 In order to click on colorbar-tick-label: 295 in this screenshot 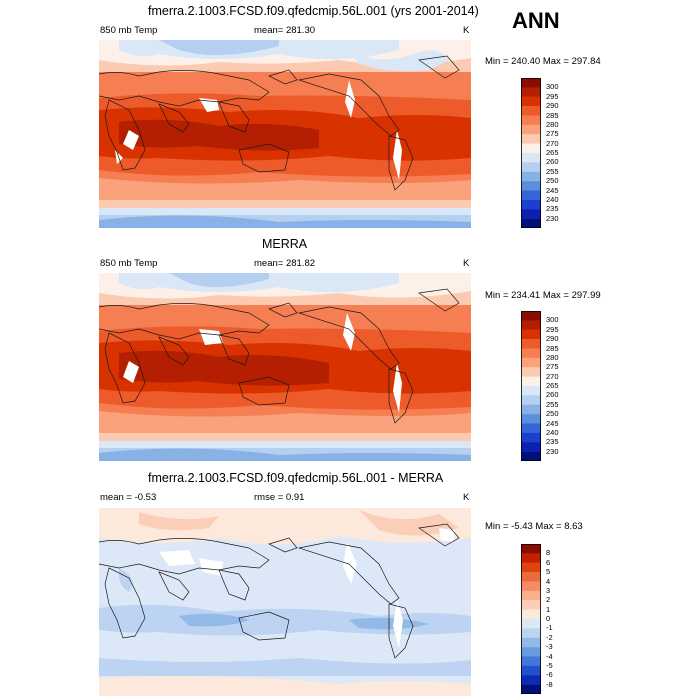, I will do `click(552, 329)`.